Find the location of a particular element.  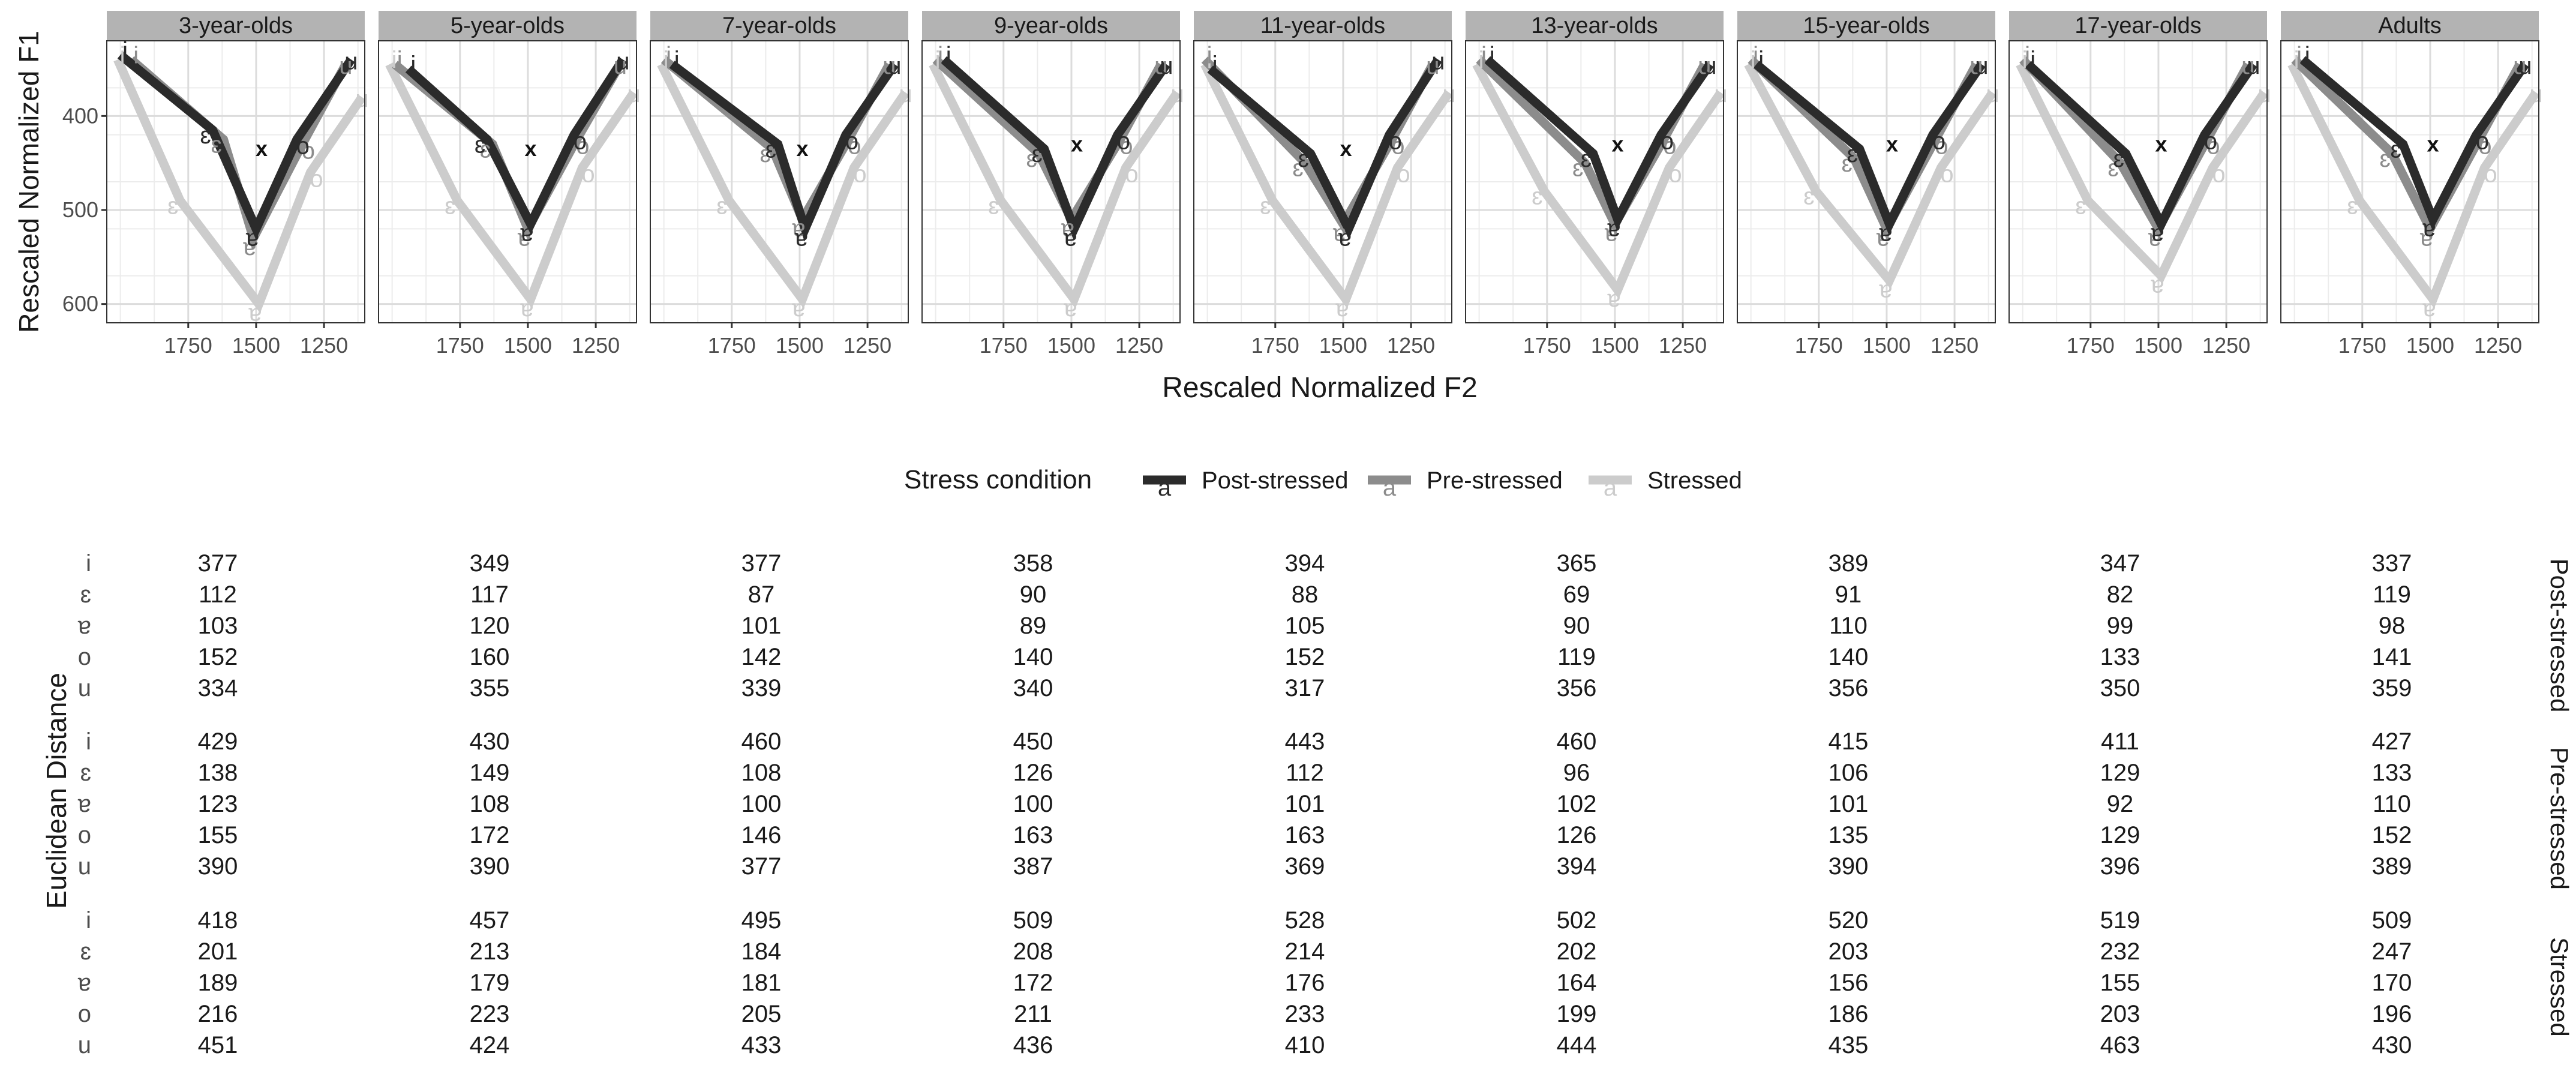

table-cell: 160 is located at coordinates (490, 657).